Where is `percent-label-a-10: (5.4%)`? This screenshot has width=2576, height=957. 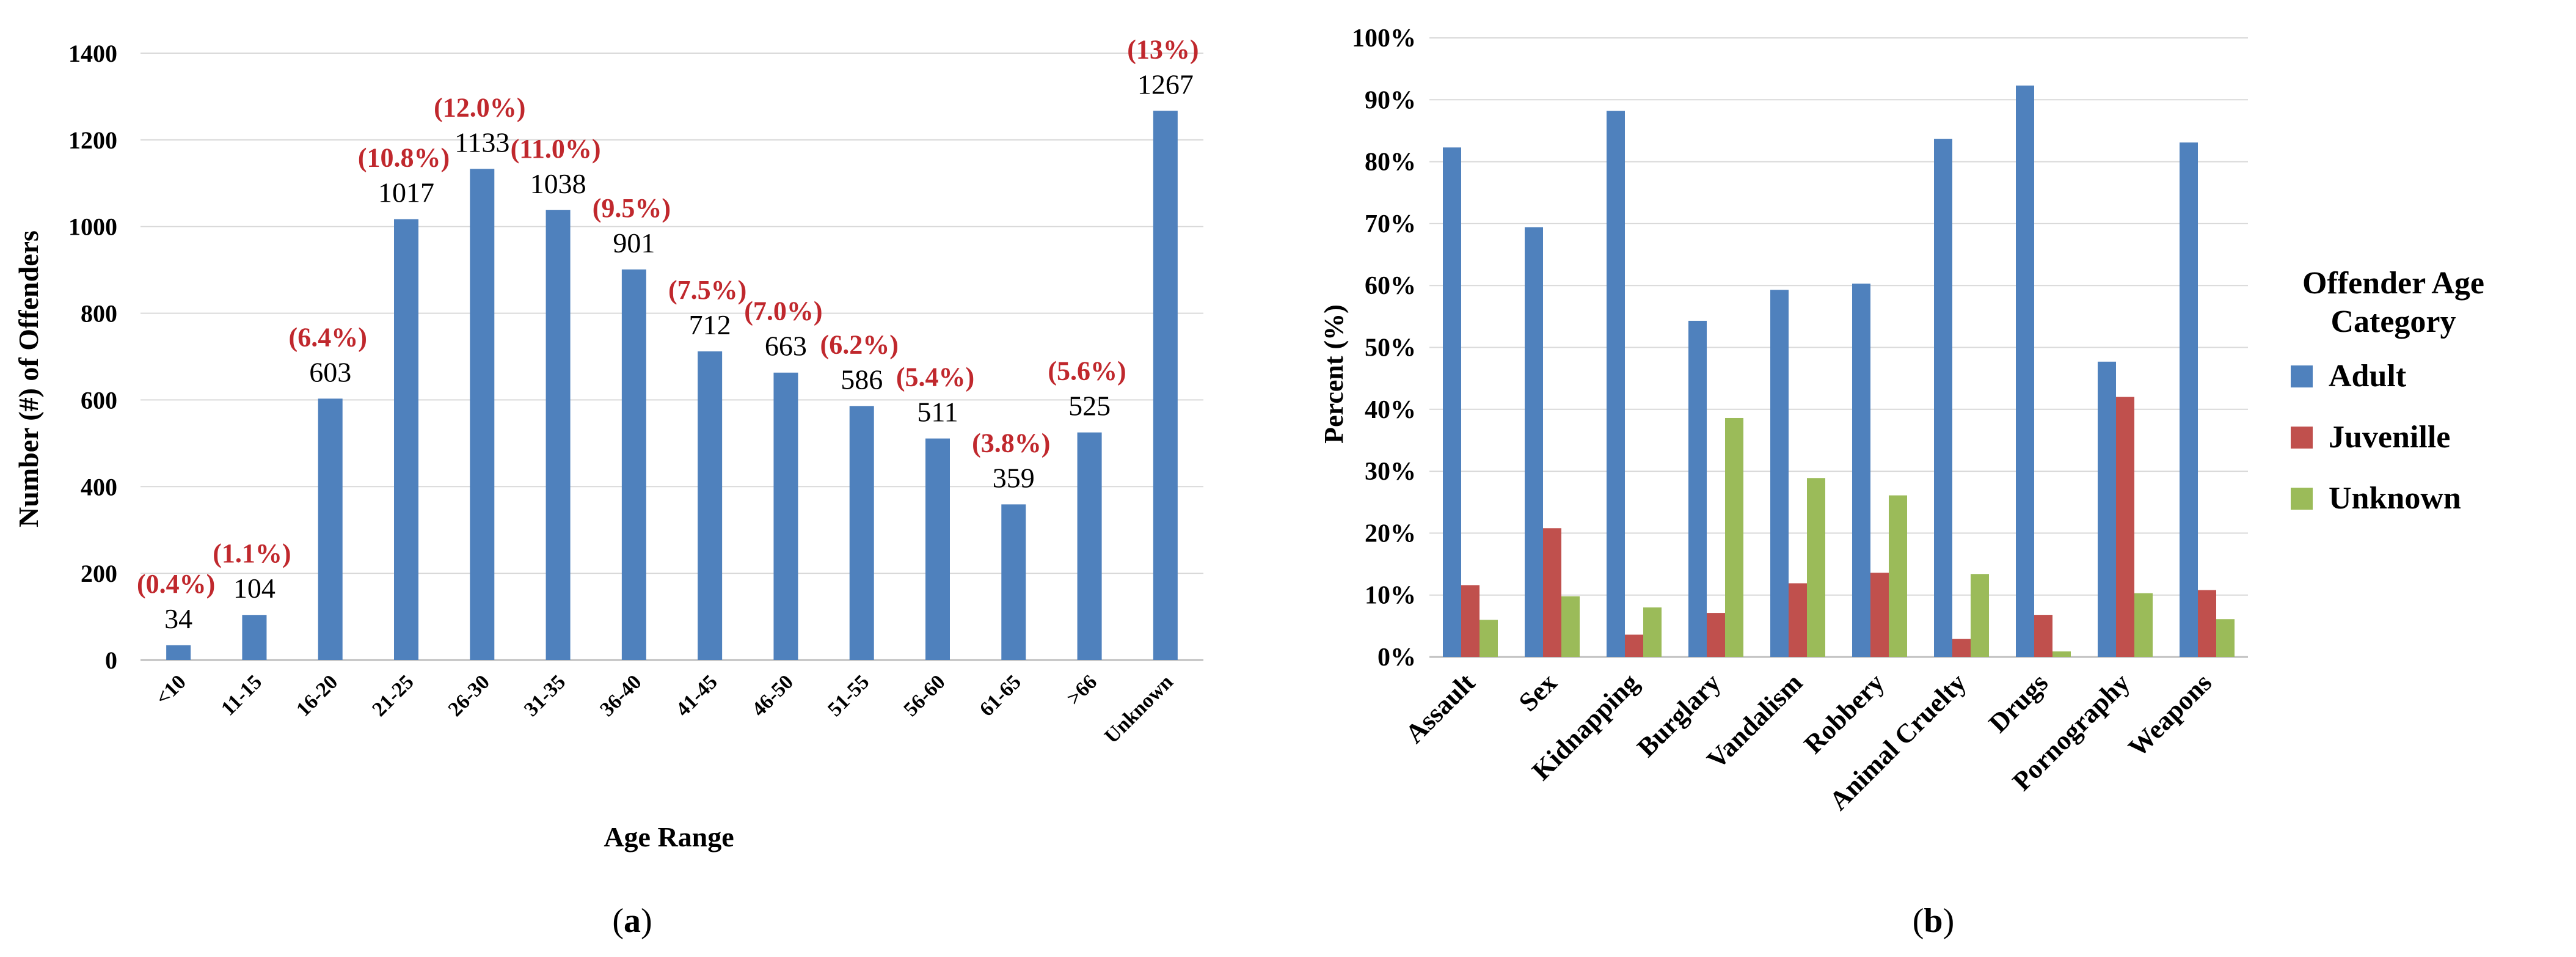 percent-label-a-10: (5.4%) is located at coordinates (935, 377).